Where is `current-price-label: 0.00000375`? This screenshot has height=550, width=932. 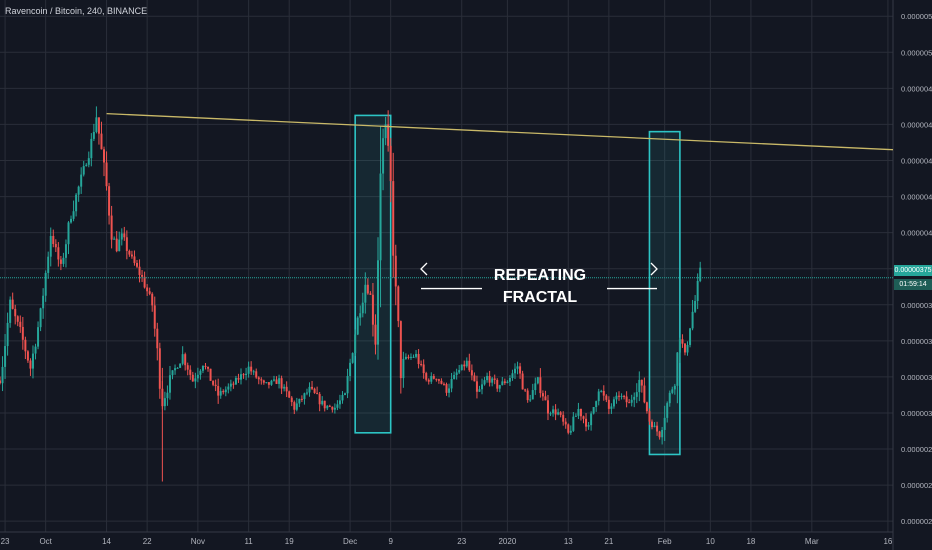
current-price-label: 0.00000375 is located at coordinates (913, 270).